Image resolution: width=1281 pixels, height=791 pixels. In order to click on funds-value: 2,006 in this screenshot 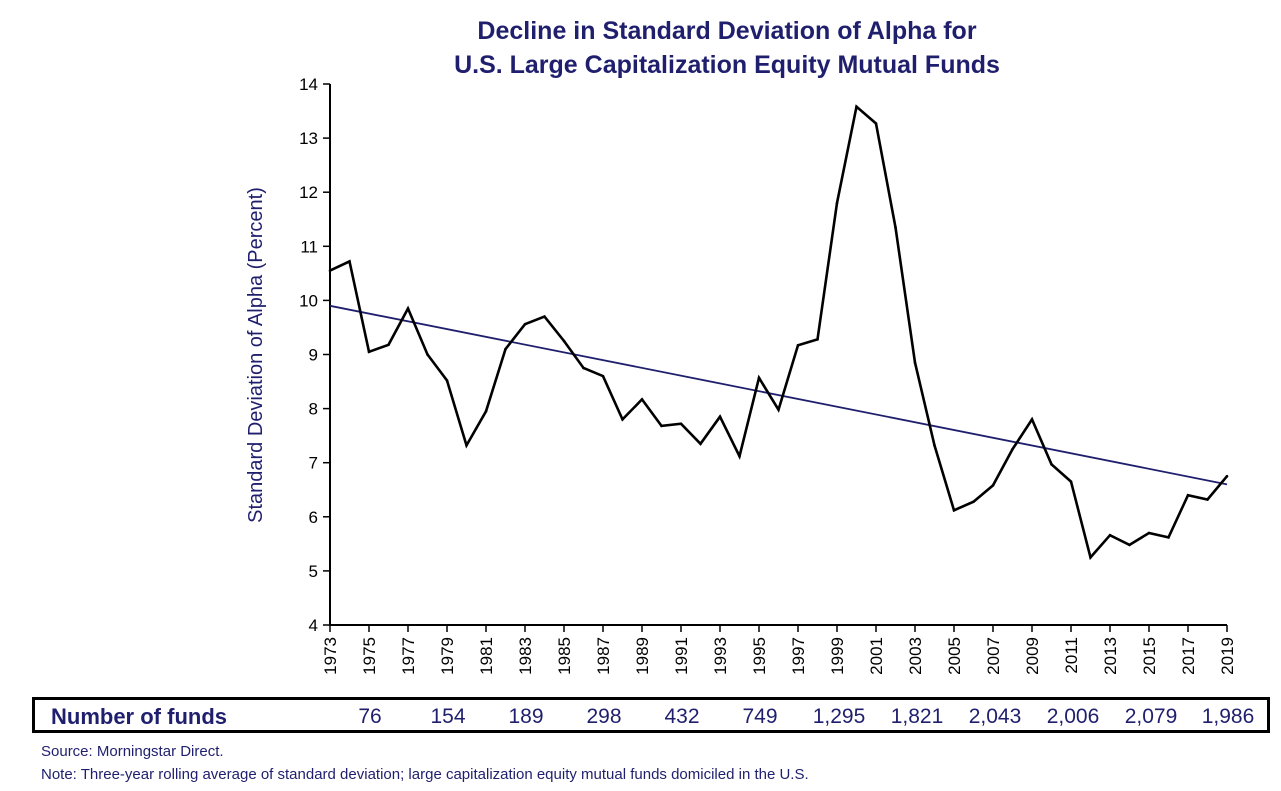, I will do `click(1073, 716)`.